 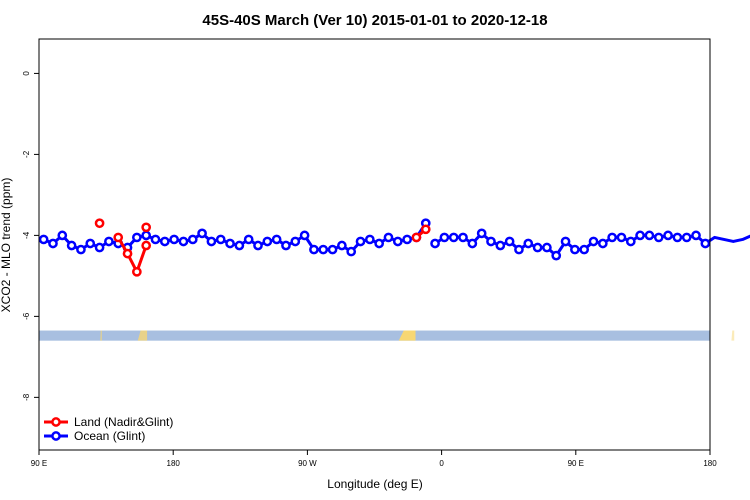 I want to click on series-land, so click(x=262, y=247).